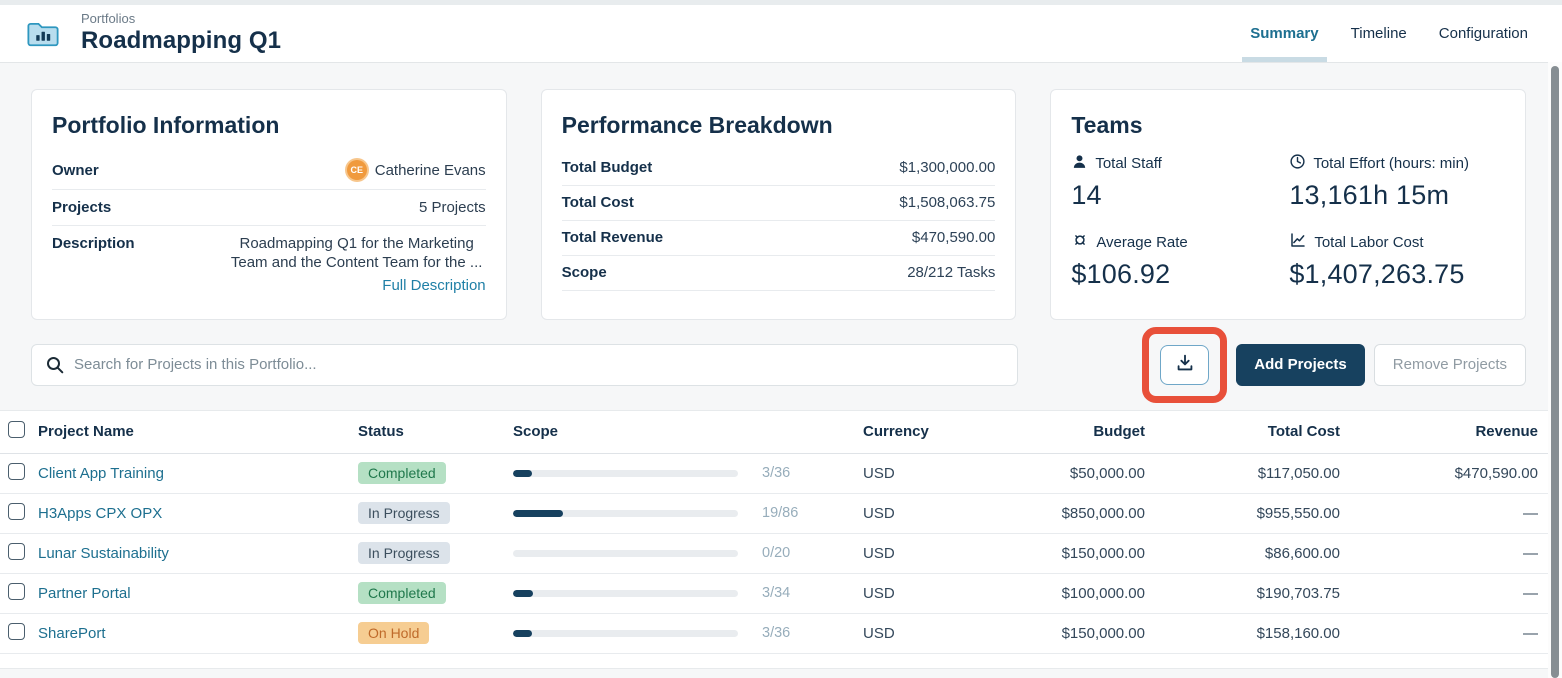  Describe the element at coordinates (1103, 593) in the screenshot. I see `budget-value: $100,000.00` at that location.